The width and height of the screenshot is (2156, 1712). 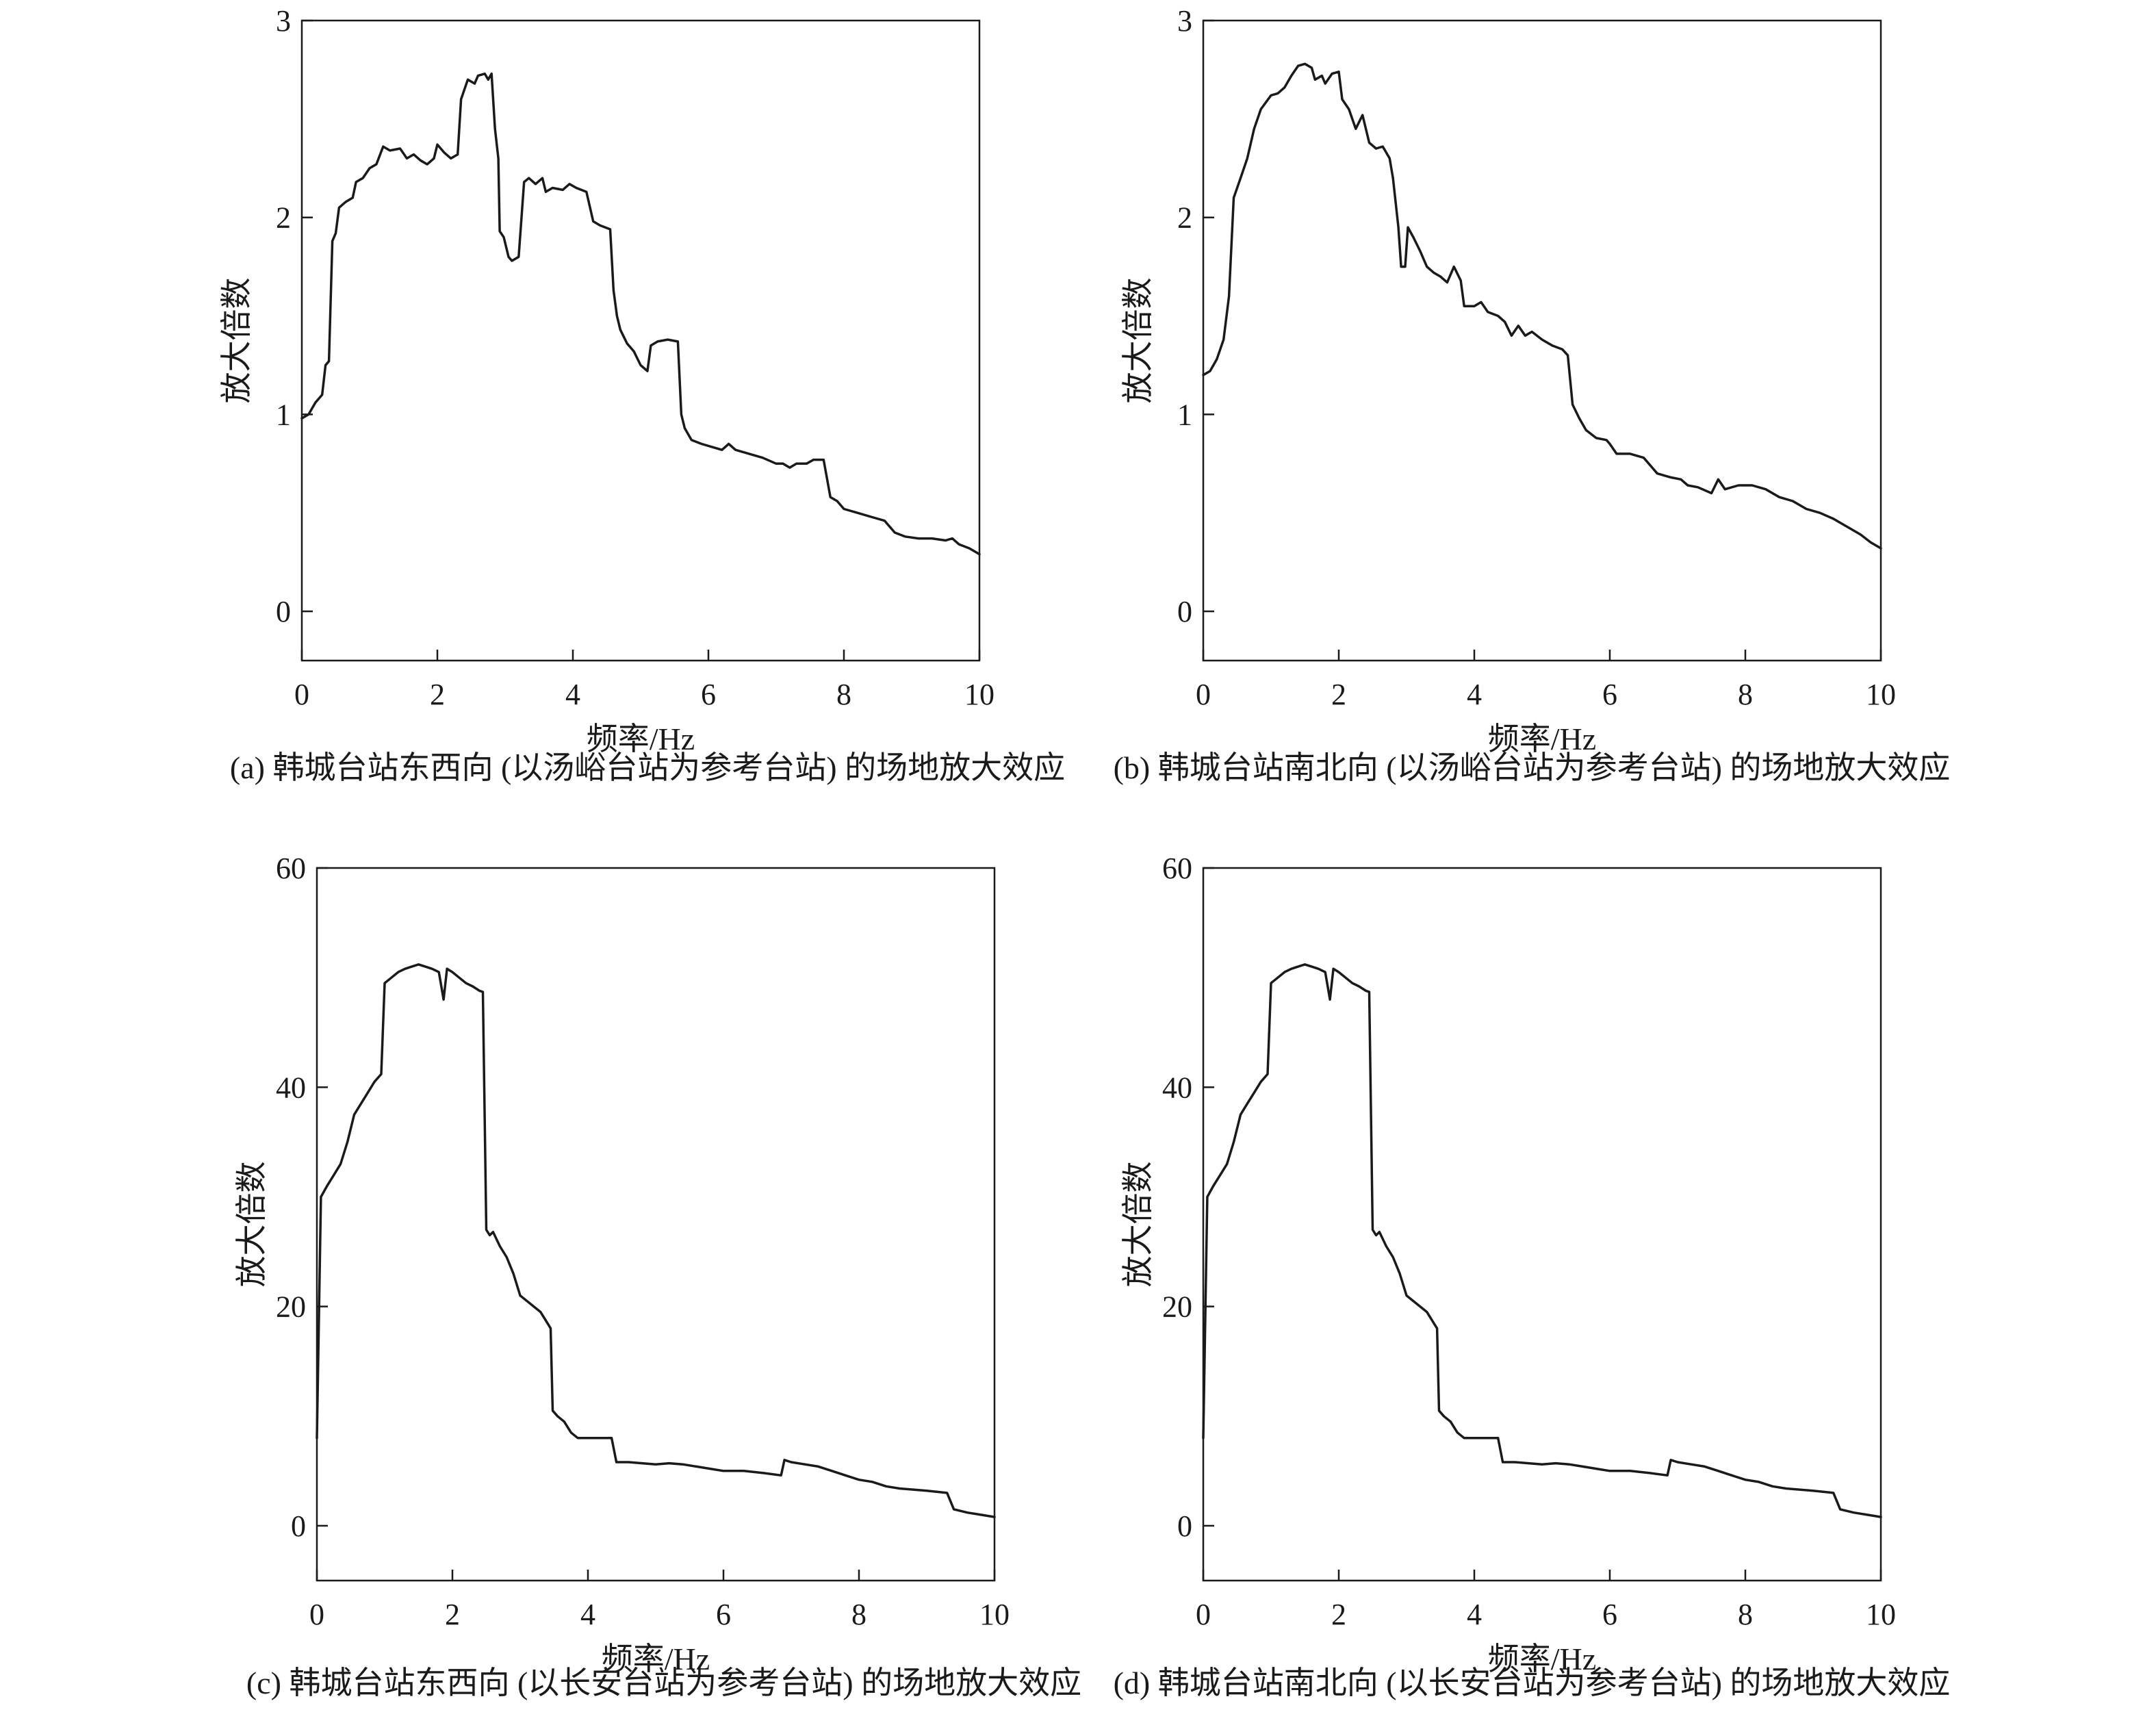 What do you see at coordinates (708, 694) in the screenshot?
I see `x-tick-label-a-3: 6` at bounding box center [708, 694].